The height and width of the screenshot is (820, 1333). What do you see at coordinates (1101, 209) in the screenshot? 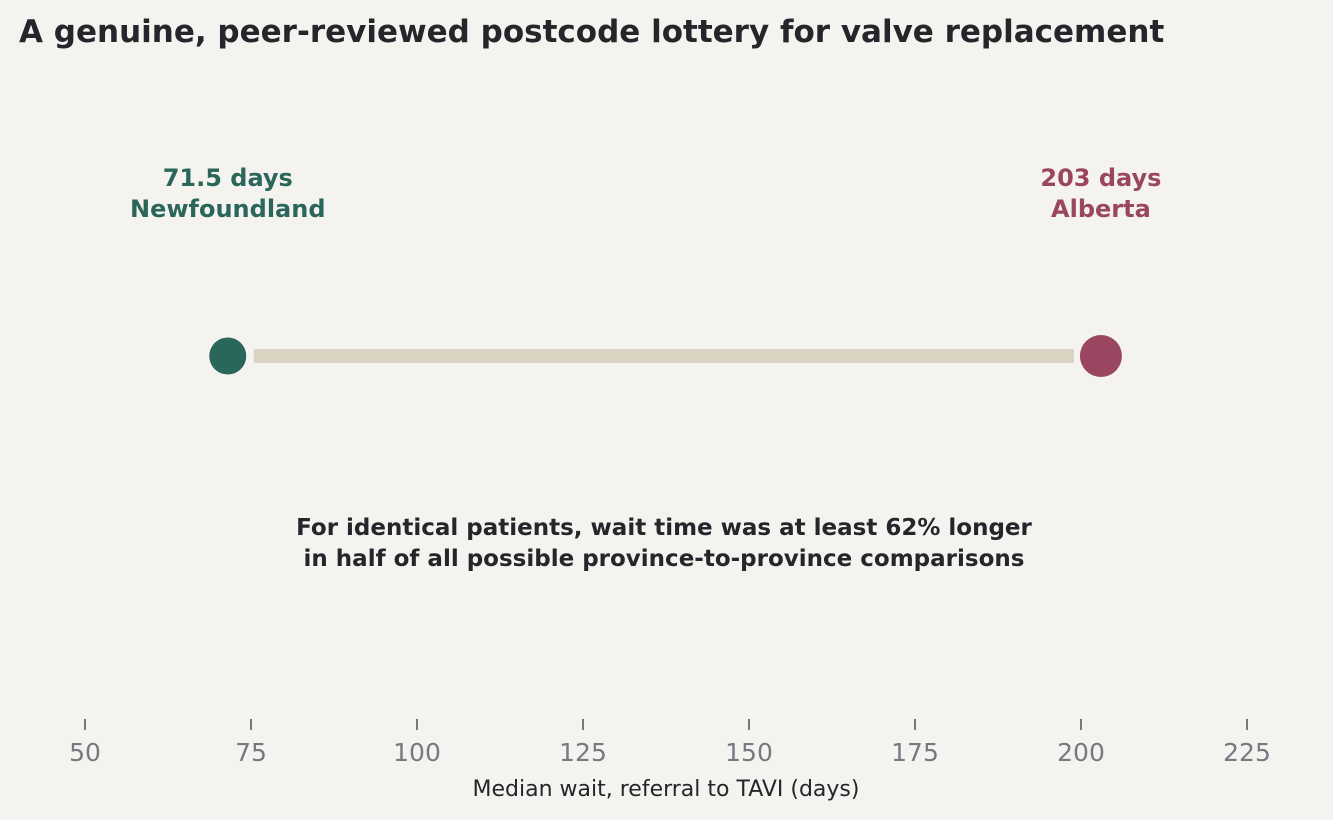
I see `name-label-alberta: Alberta` at bounding box center [1101, 209].